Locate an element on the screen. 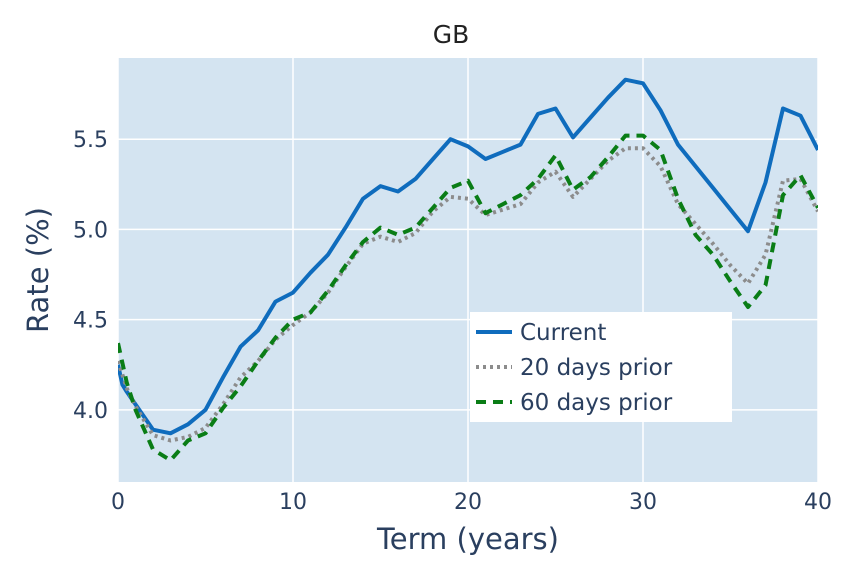 The height and width of the screenshot is (579, 864). legend: Current 20 days prior 60 days prior is located at coordinates (601, 367).